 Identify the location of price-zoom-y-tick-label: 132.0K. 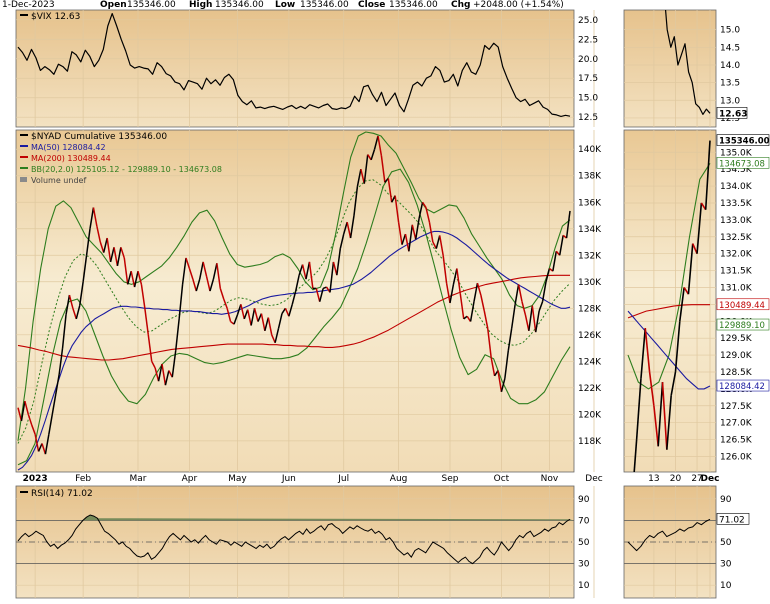
(736, 255).